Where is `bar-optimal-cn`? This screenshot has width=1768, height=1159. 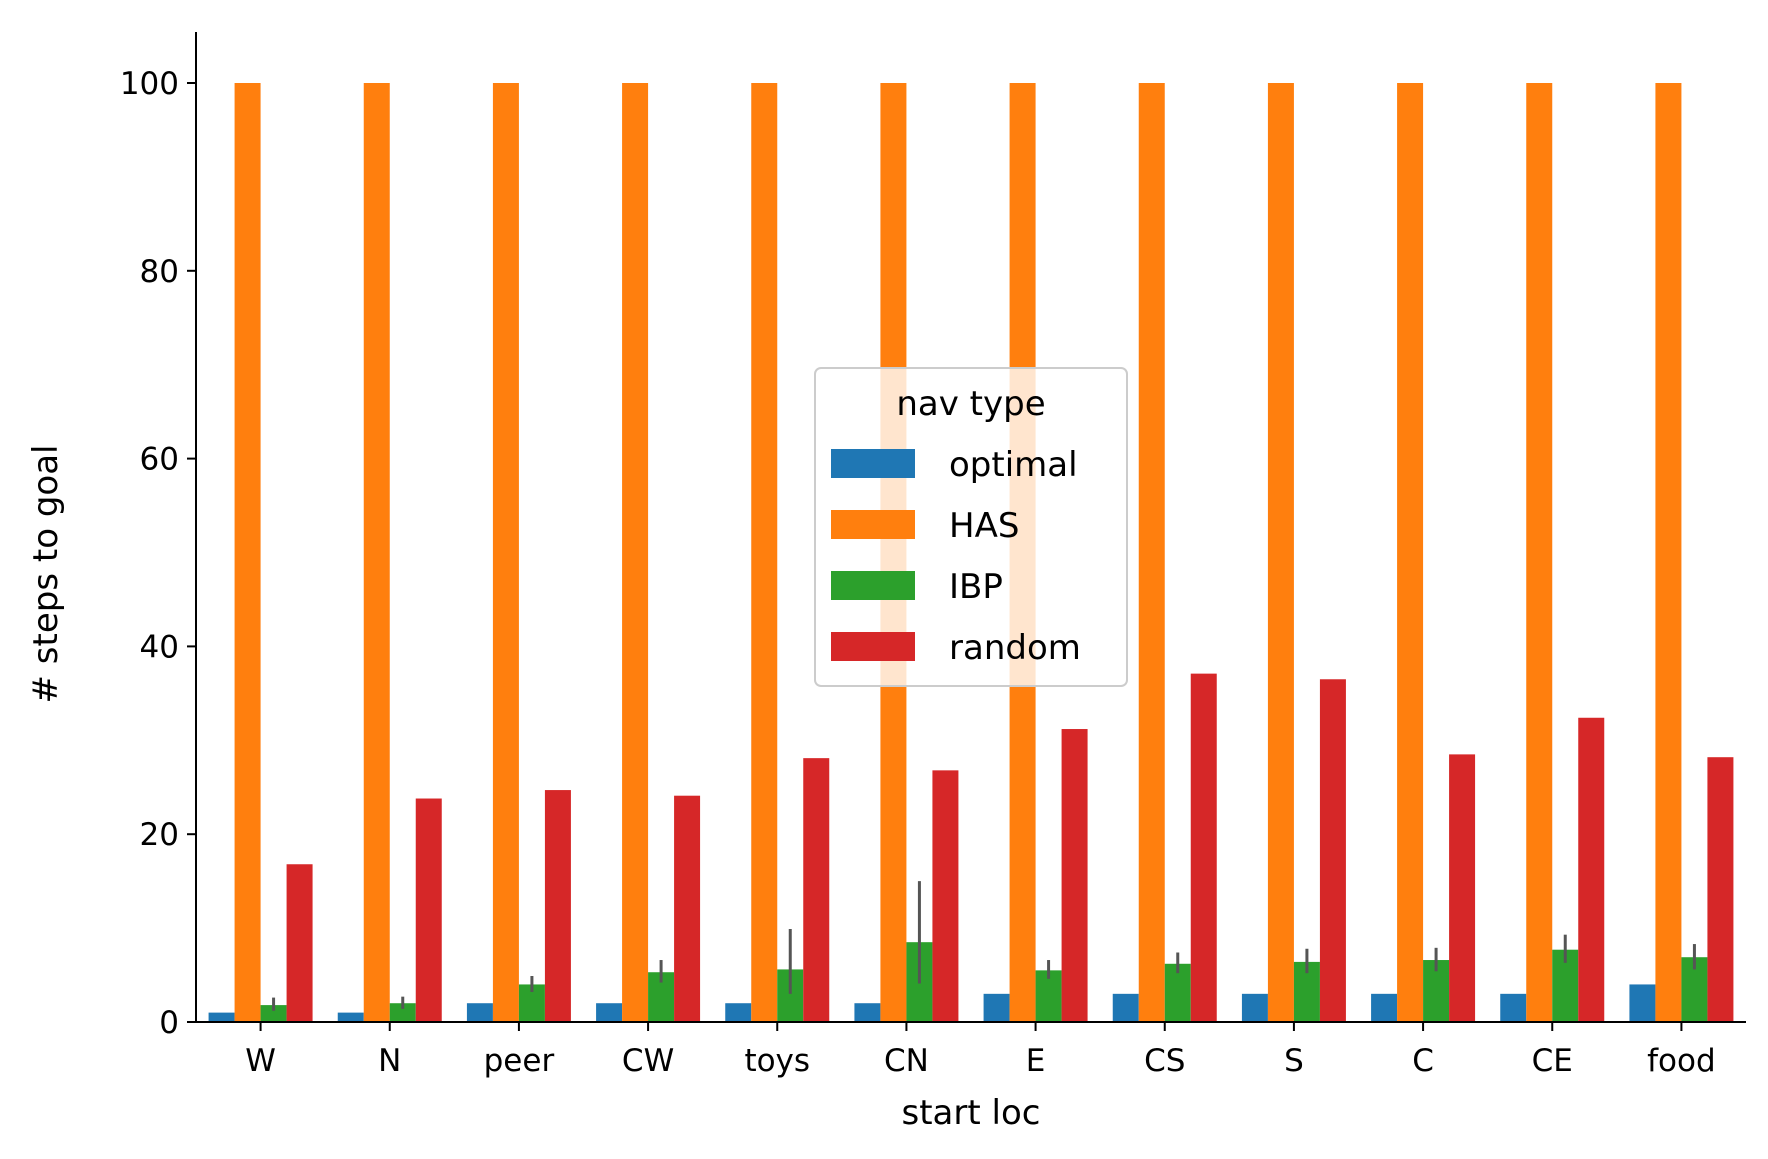
bar-optimal-cn is located at coordinates (867, 1012).